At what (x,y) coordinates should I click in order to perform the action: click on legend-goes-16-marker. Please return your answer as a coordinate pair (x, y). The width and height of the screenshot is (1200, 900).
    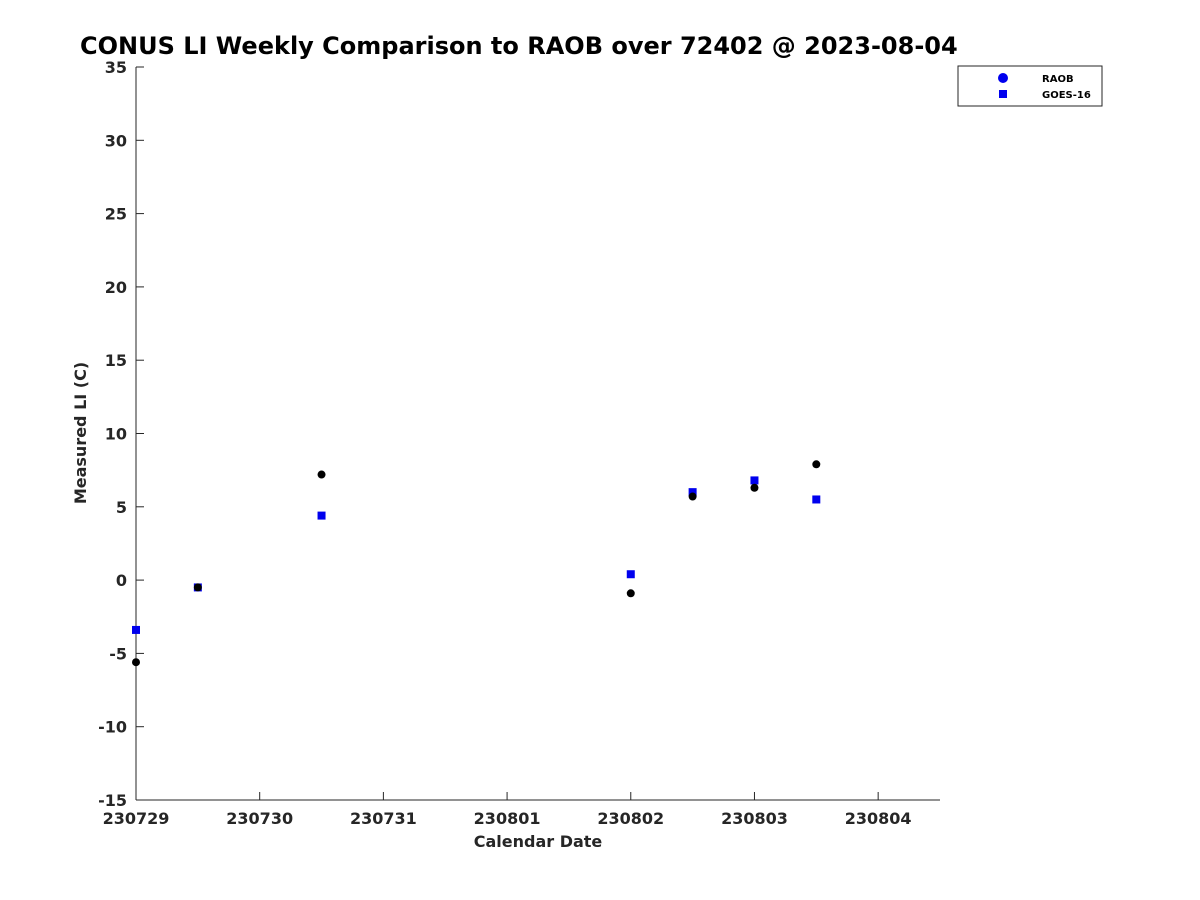
    Looking at the image, I should click on (1003, 94).